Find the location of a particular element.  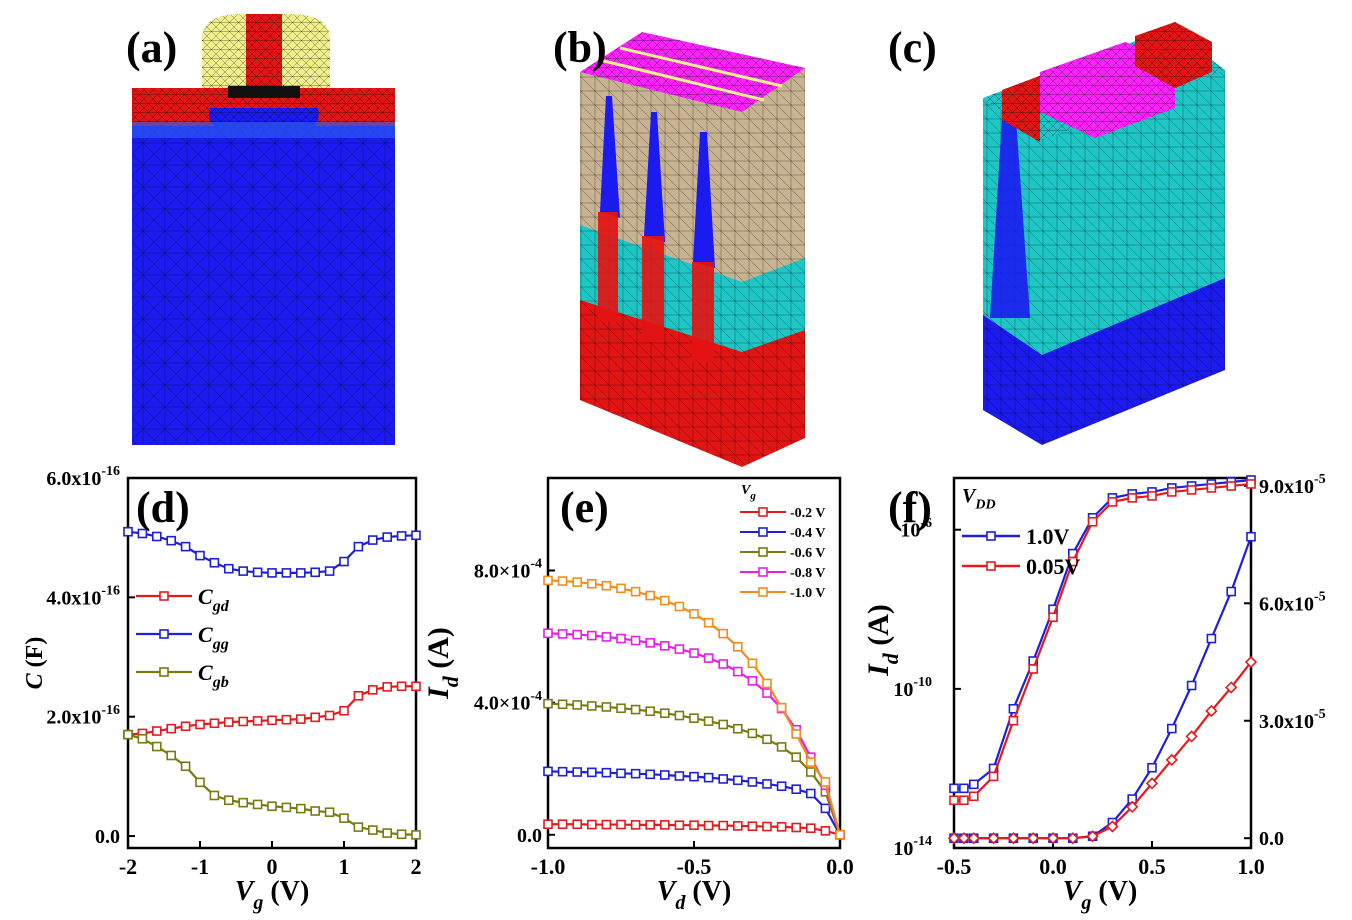

d-xlabel: Vg (V) is located at coordinates (272, 895).